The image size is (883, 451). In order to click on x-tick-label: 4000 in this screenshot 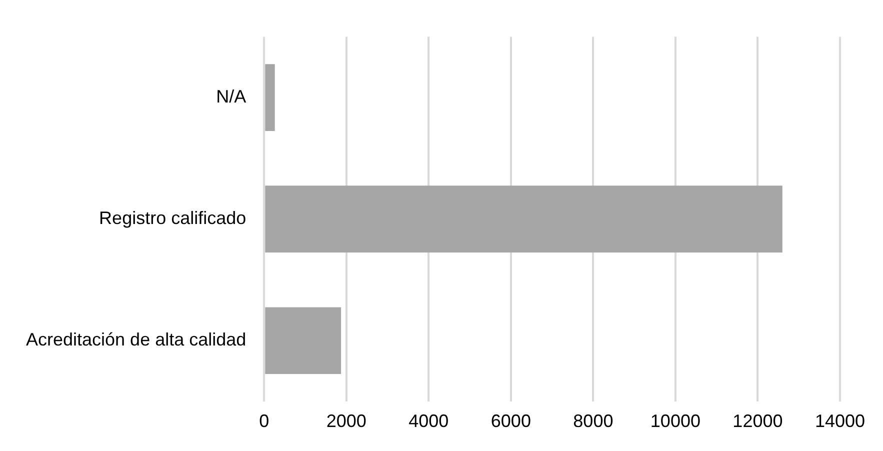, I will do `click(428, 421)`.